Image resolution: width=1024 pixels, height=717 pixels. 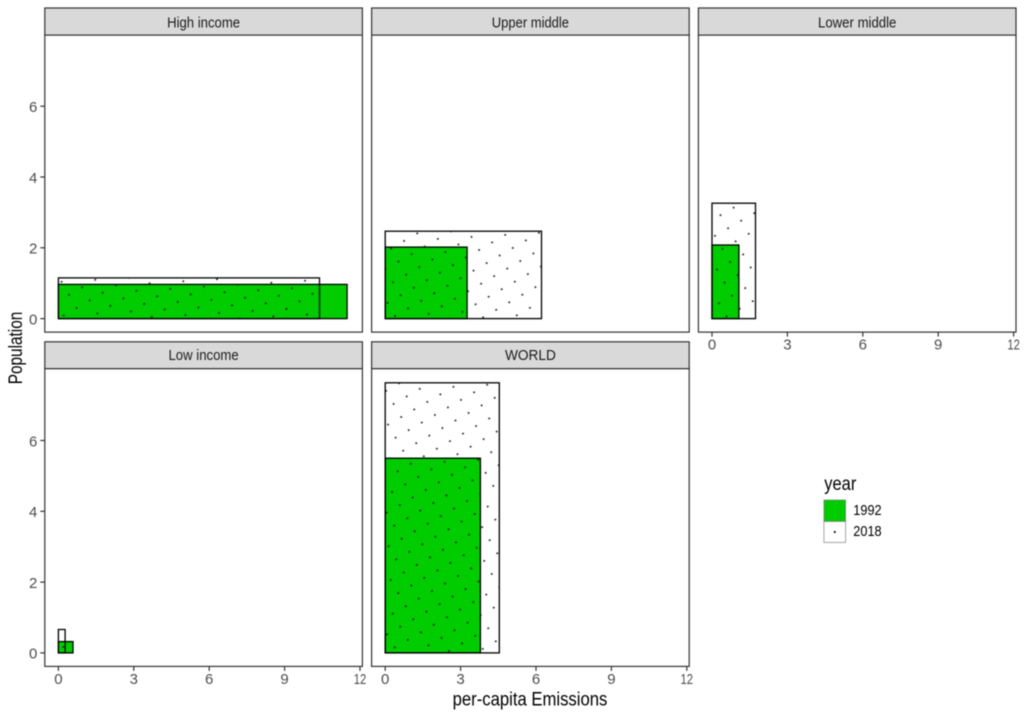 What do you see at coordinates (867, 510) in the screenshot?
I see `svg-text: 1992` at bounding box center [867, 510].